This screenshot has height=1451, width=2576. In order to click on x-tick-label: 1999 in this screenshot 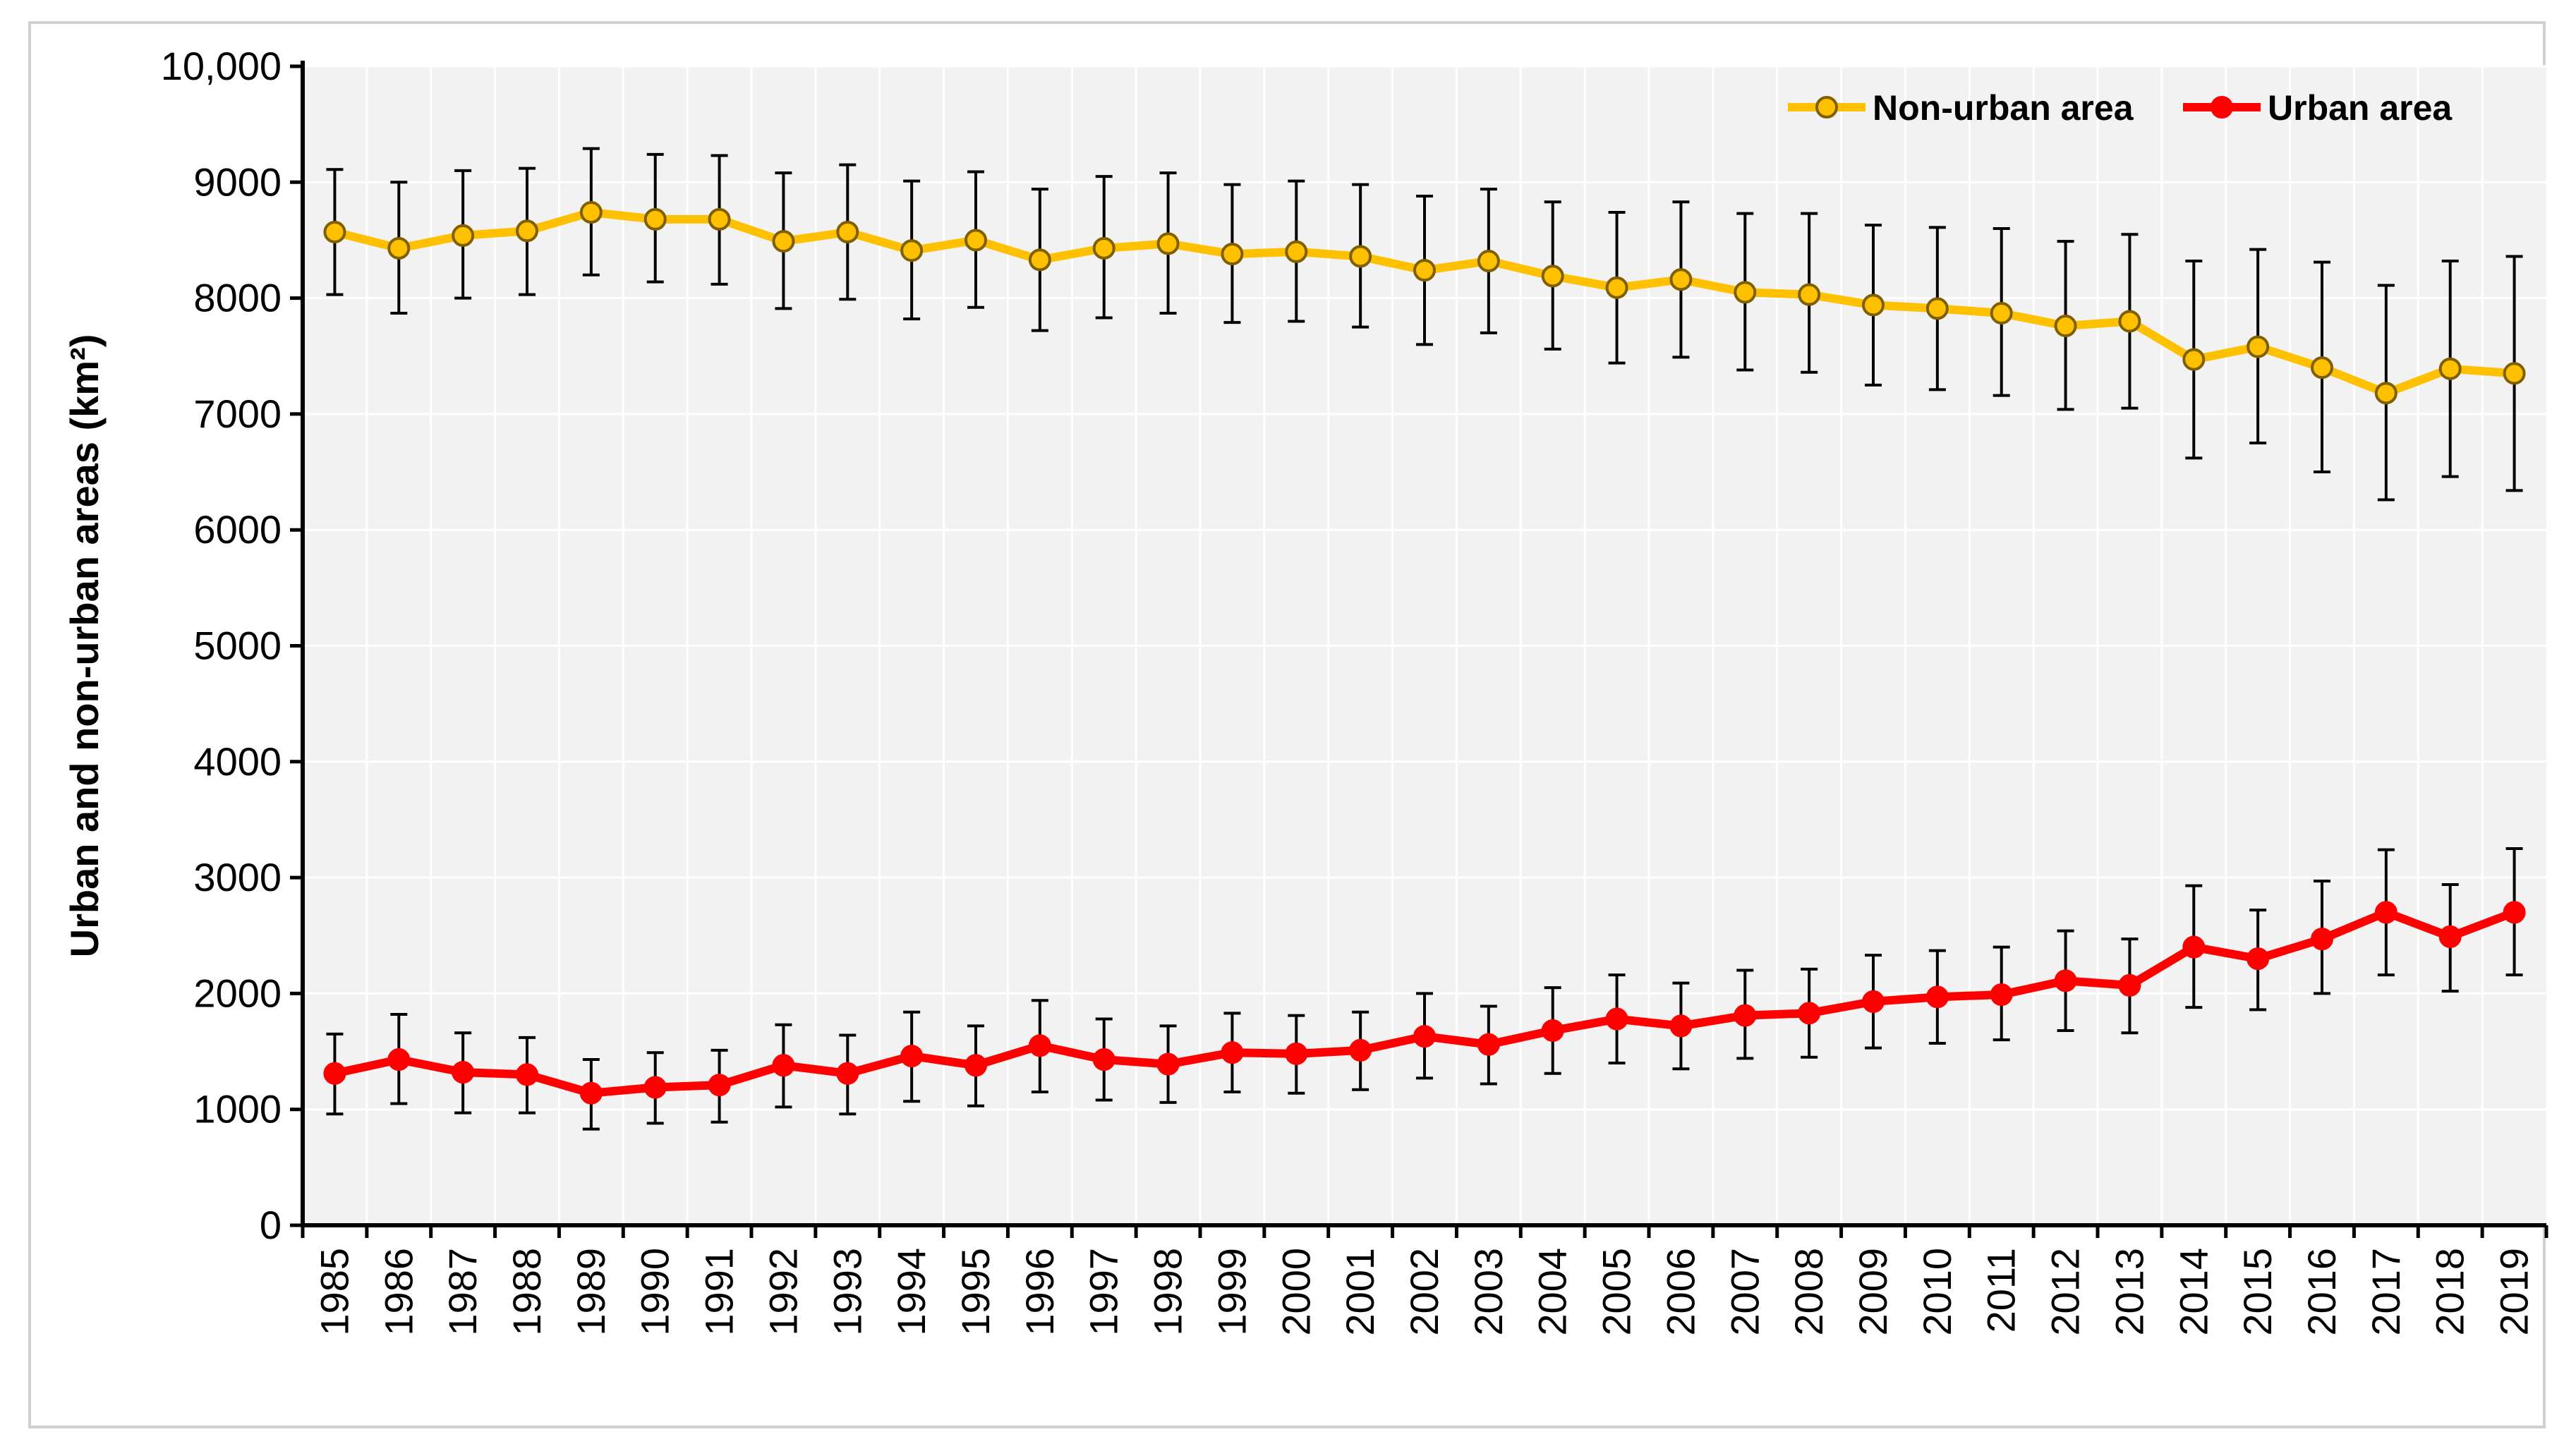, I will do `click(1231, 1292)`.